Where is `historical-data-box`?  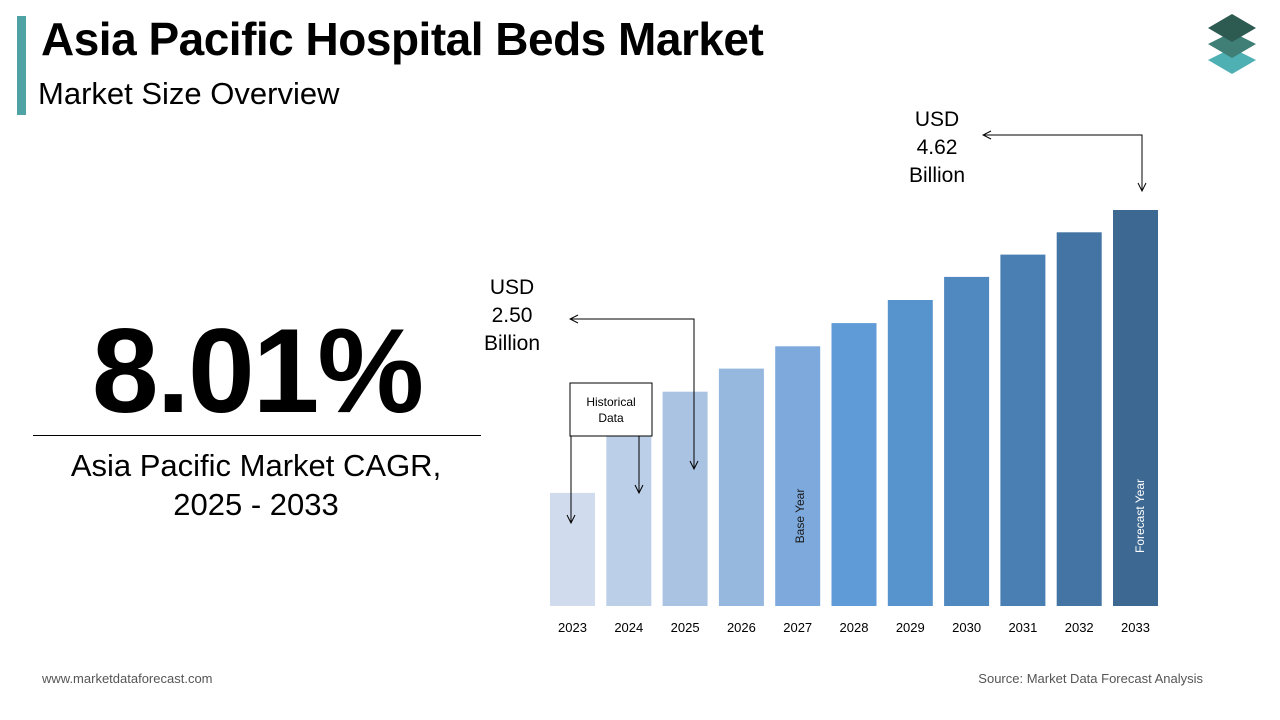
historical-data-box is located at coordinates (611, 409).